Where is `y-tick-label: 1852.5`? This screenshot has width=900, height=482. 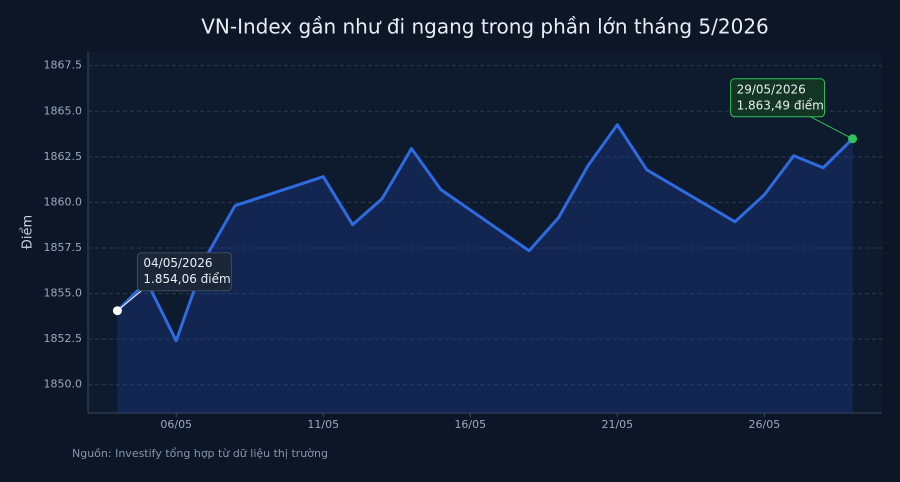
y-tick-label: 1852.5 is located at coordinates (63, 338).